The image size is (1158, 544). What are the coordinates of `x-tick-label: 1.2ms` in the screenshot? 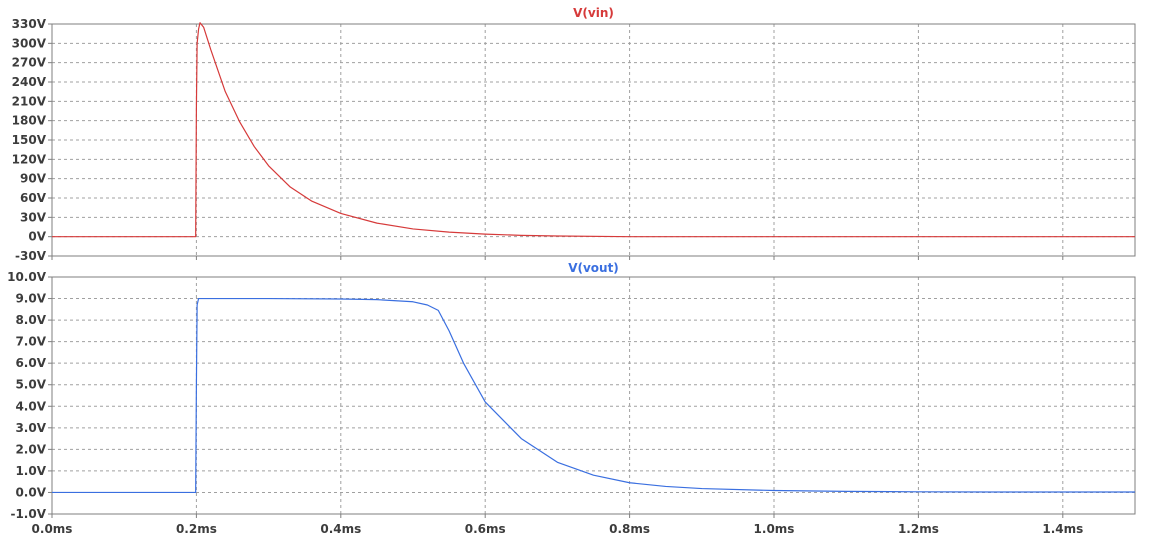 It's located at (918, 529).